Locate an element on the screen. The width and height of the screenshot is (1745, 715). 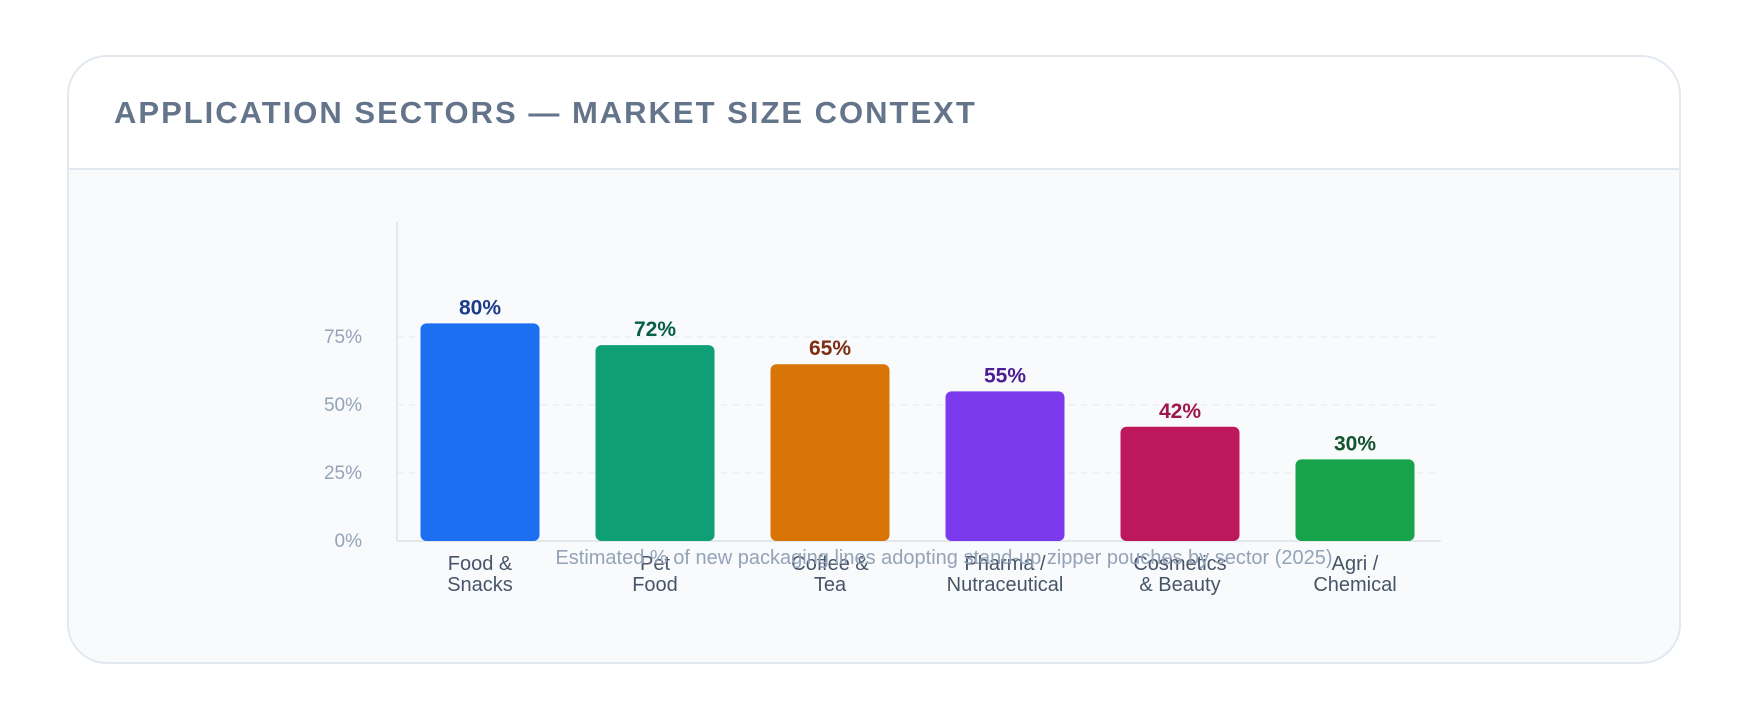
category-label: Food & Snacks is located at coordinates (480, 574).